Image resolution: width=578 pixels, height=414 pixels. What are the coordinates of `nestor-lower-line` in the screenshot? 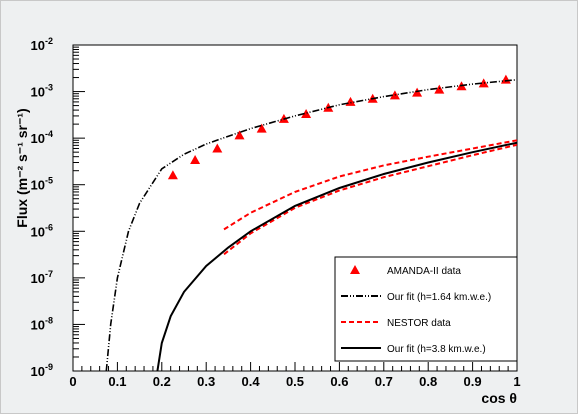 It's located at (370, 199).